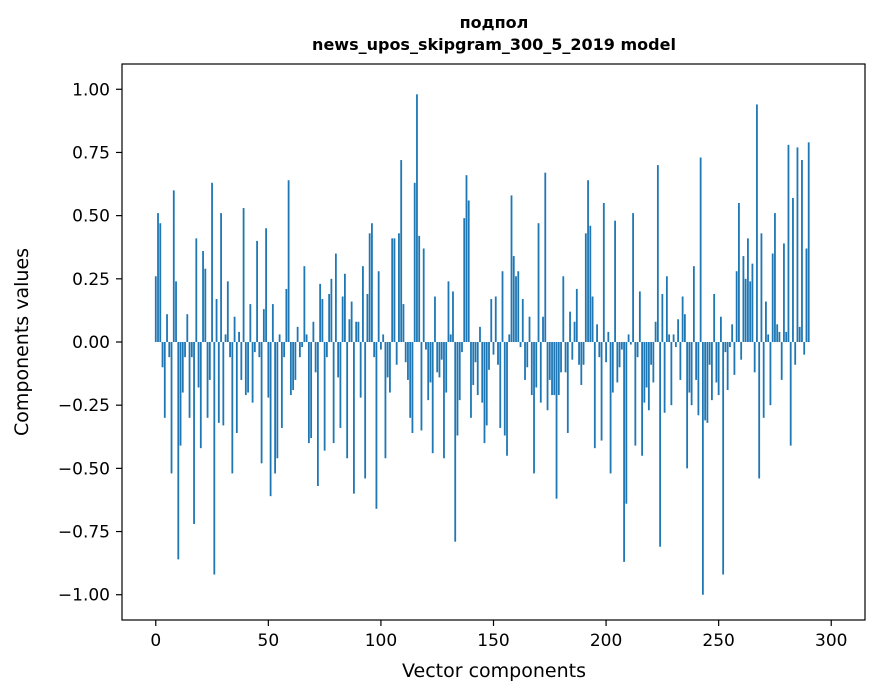 This screenshot has width=880, height=696. Describe the element at coordinates (22, 342) in the screenshot. I see `y-axis-label: Components values` at that location.